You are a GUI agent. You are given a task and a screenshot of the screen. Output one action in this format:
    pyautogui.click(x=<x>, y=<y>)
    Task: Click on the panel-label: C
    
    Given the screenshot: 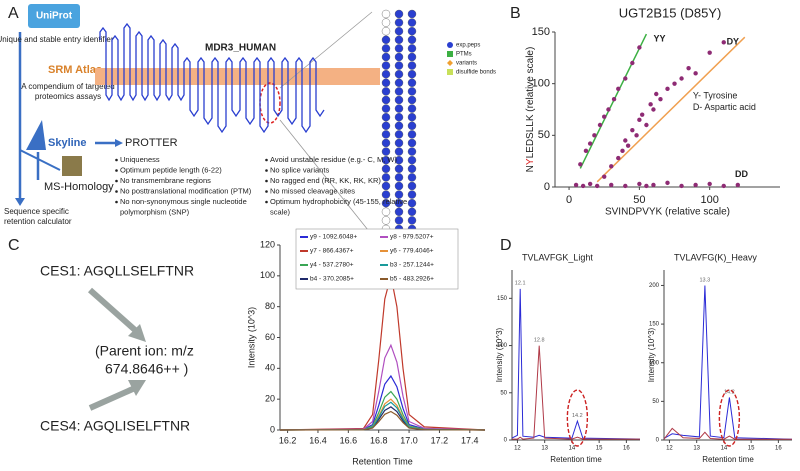 What is the action you would take?
    pyautogui.click(x=14, y=245)
    